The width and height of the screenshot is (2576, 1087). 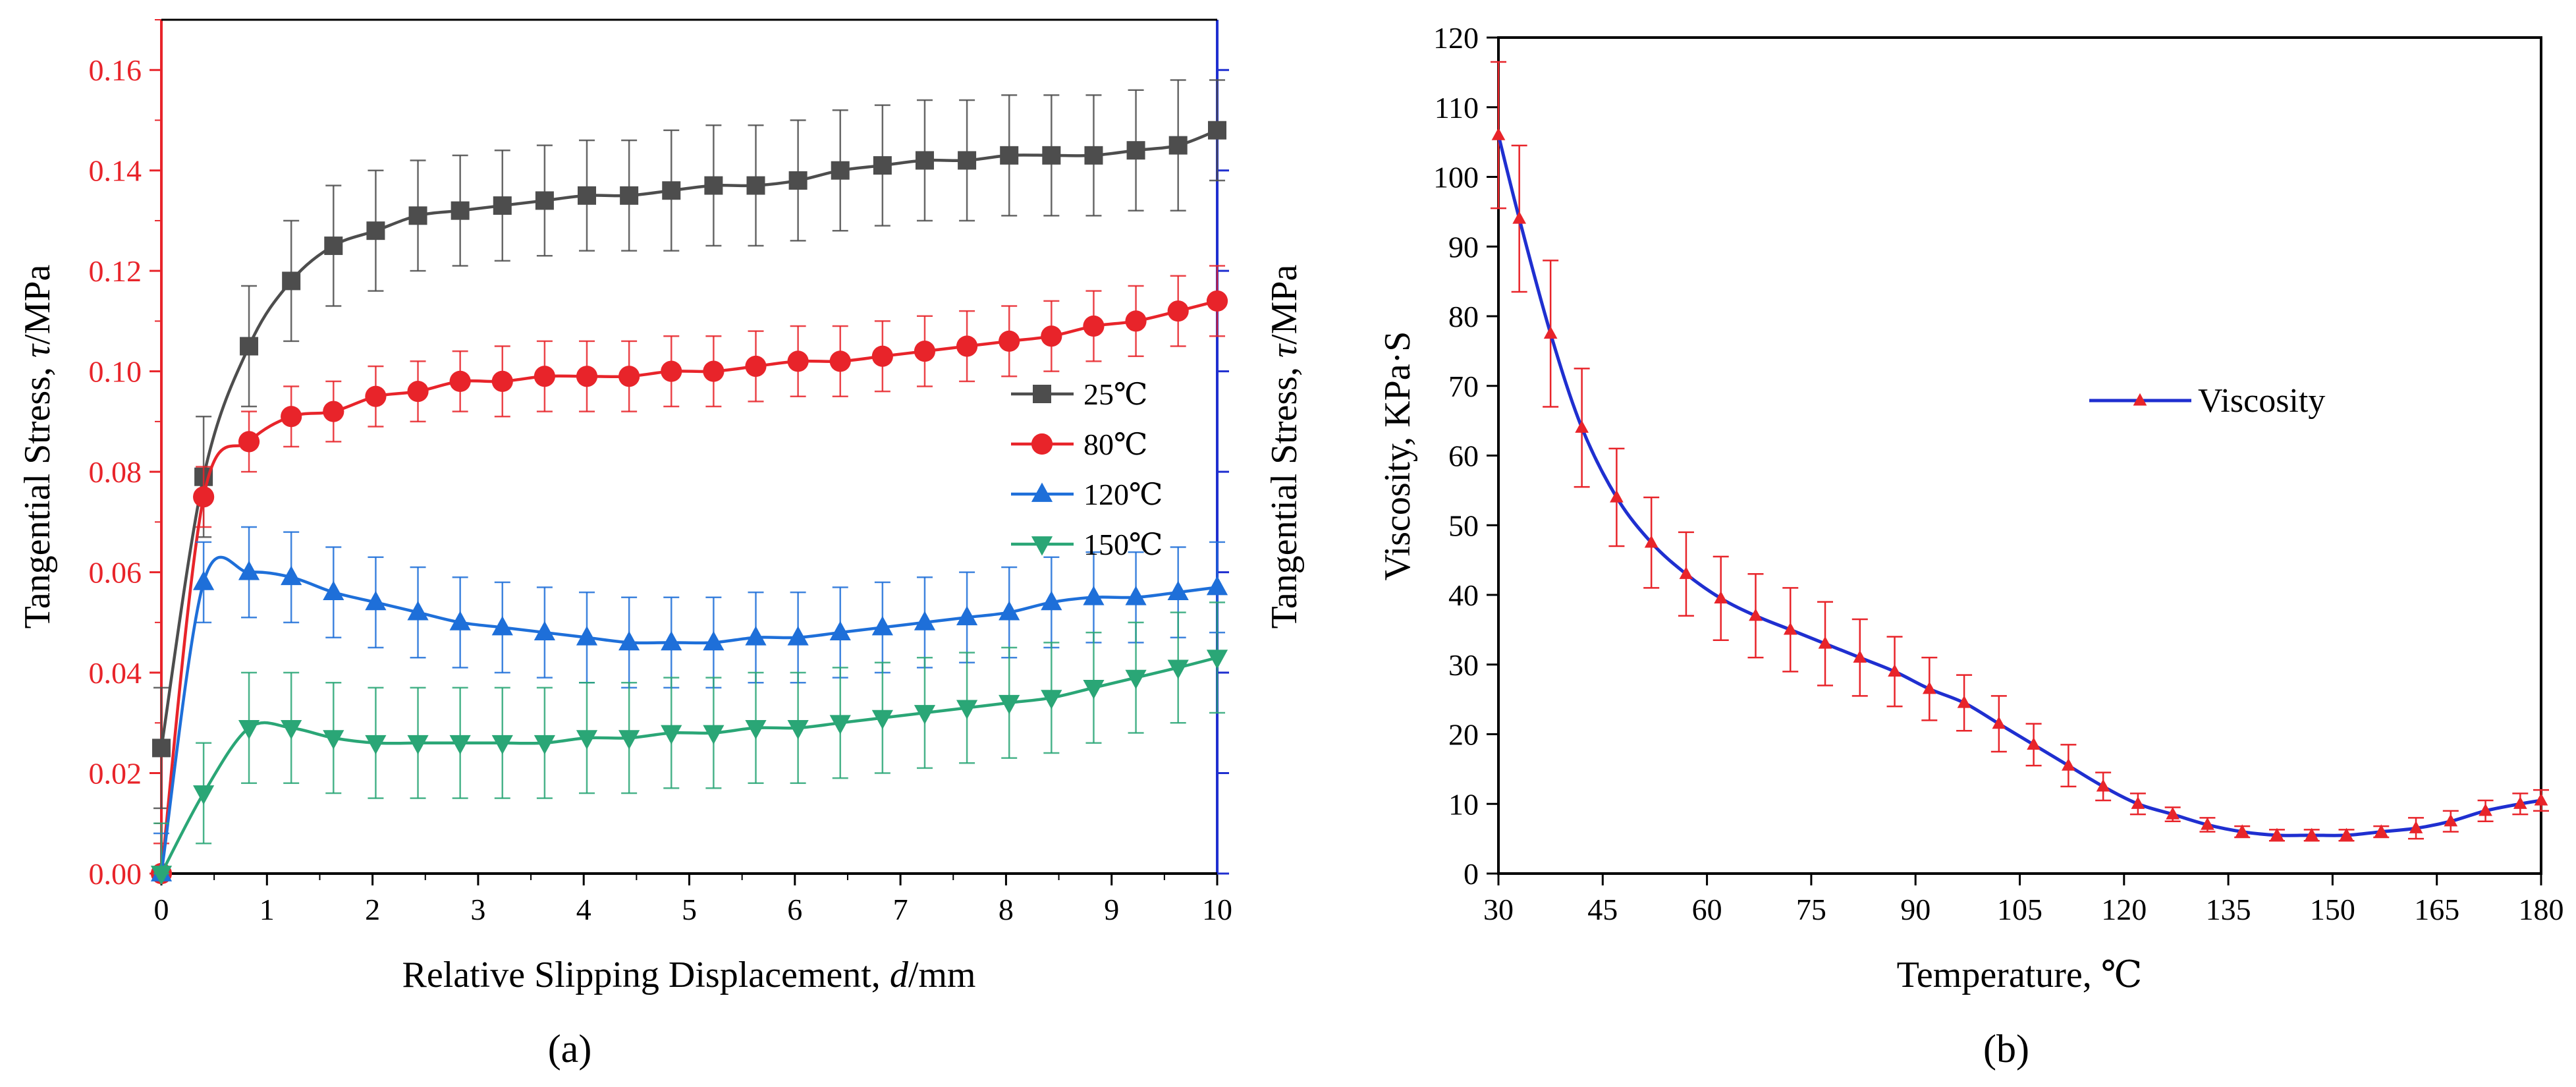 What do you see at coordinates (2541, 909) in the screenshot?
I see `chart-b-x-tick-label: 180` at bounding box center [2541, 909].